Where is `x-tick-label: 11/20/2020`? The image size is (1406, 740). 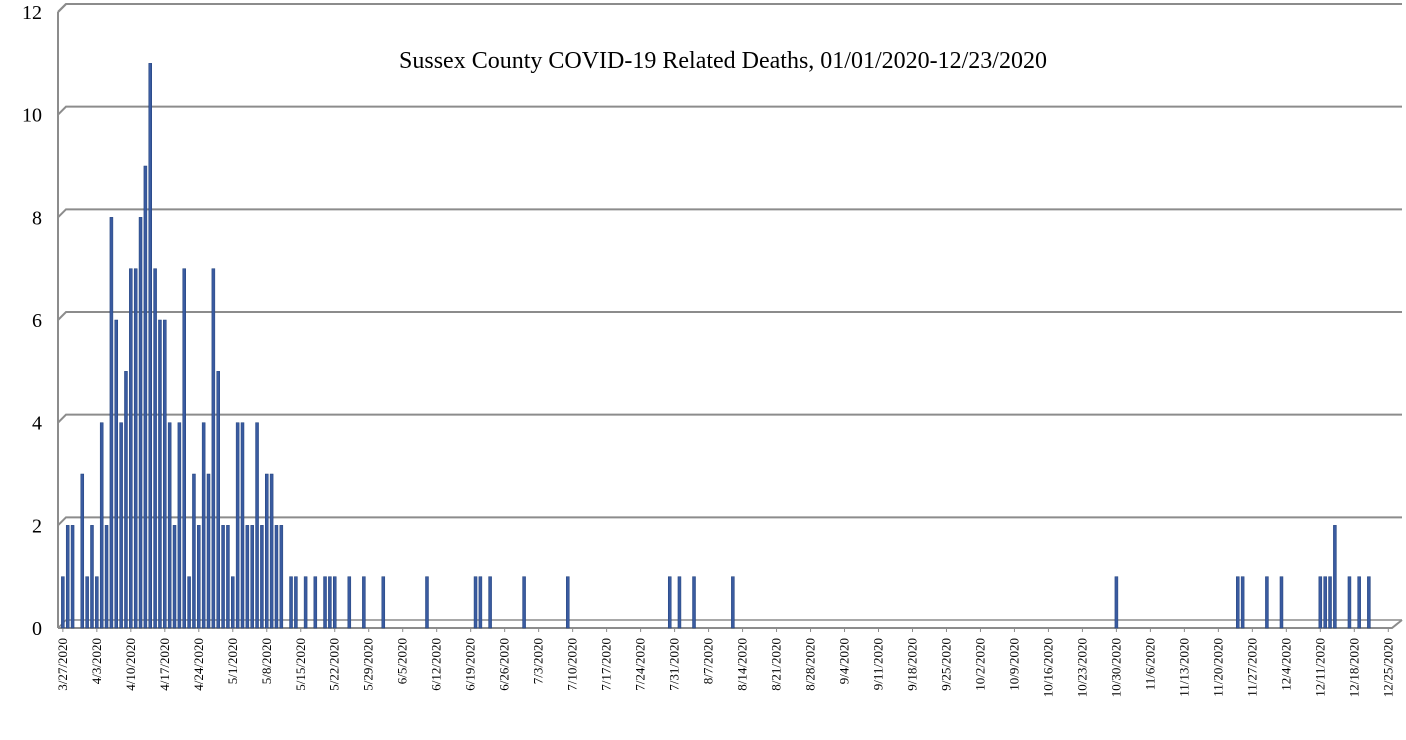
x-tick-label: 11/20/2020 is located at coordinates (1217, 667).